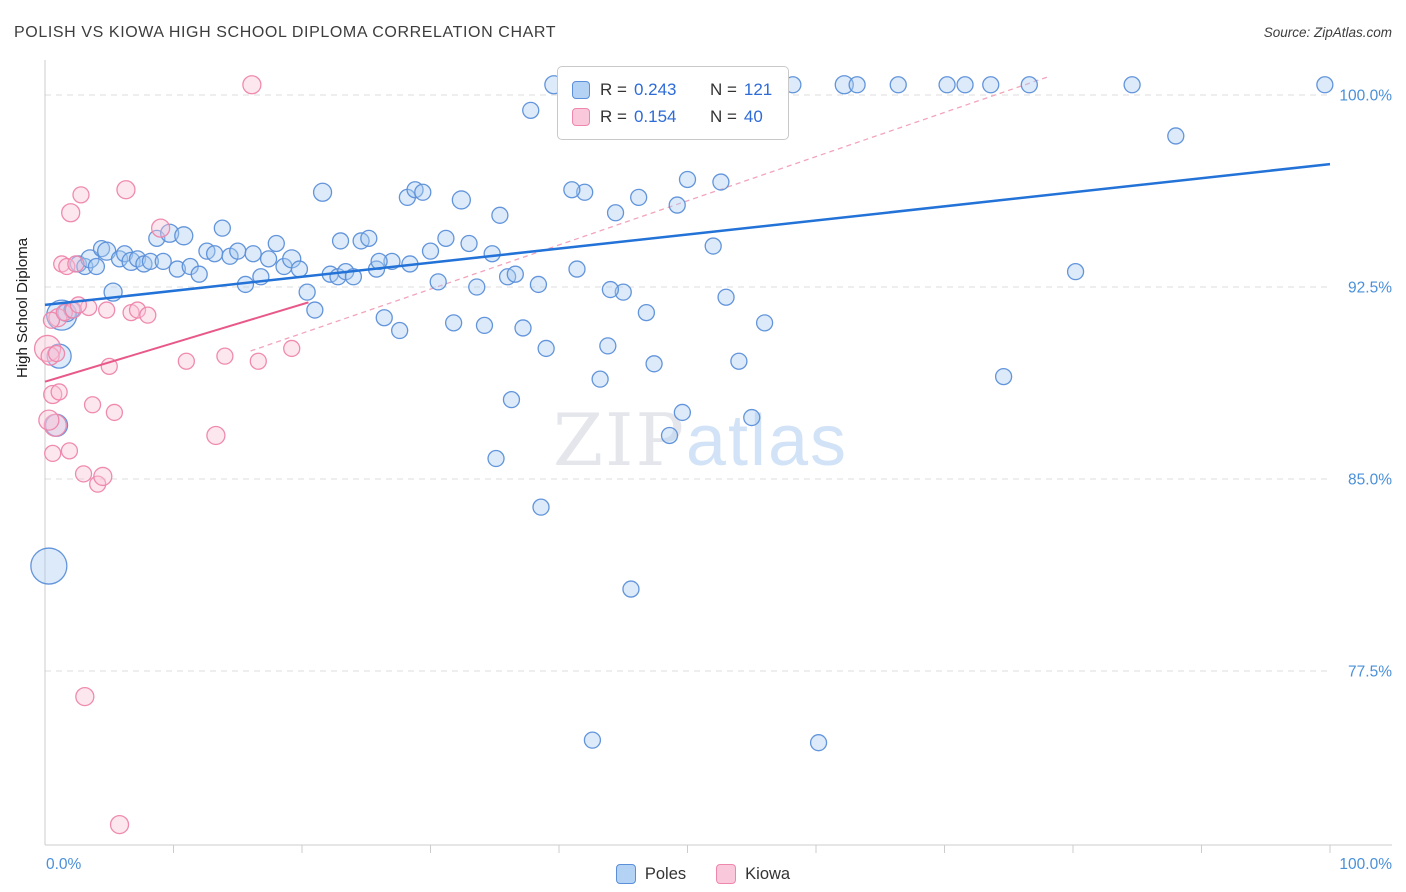 The image size is (1406, 892). Describe the element at coordinates (581, 116) in the screenshot. I see `kiowa-swatch` at that location.